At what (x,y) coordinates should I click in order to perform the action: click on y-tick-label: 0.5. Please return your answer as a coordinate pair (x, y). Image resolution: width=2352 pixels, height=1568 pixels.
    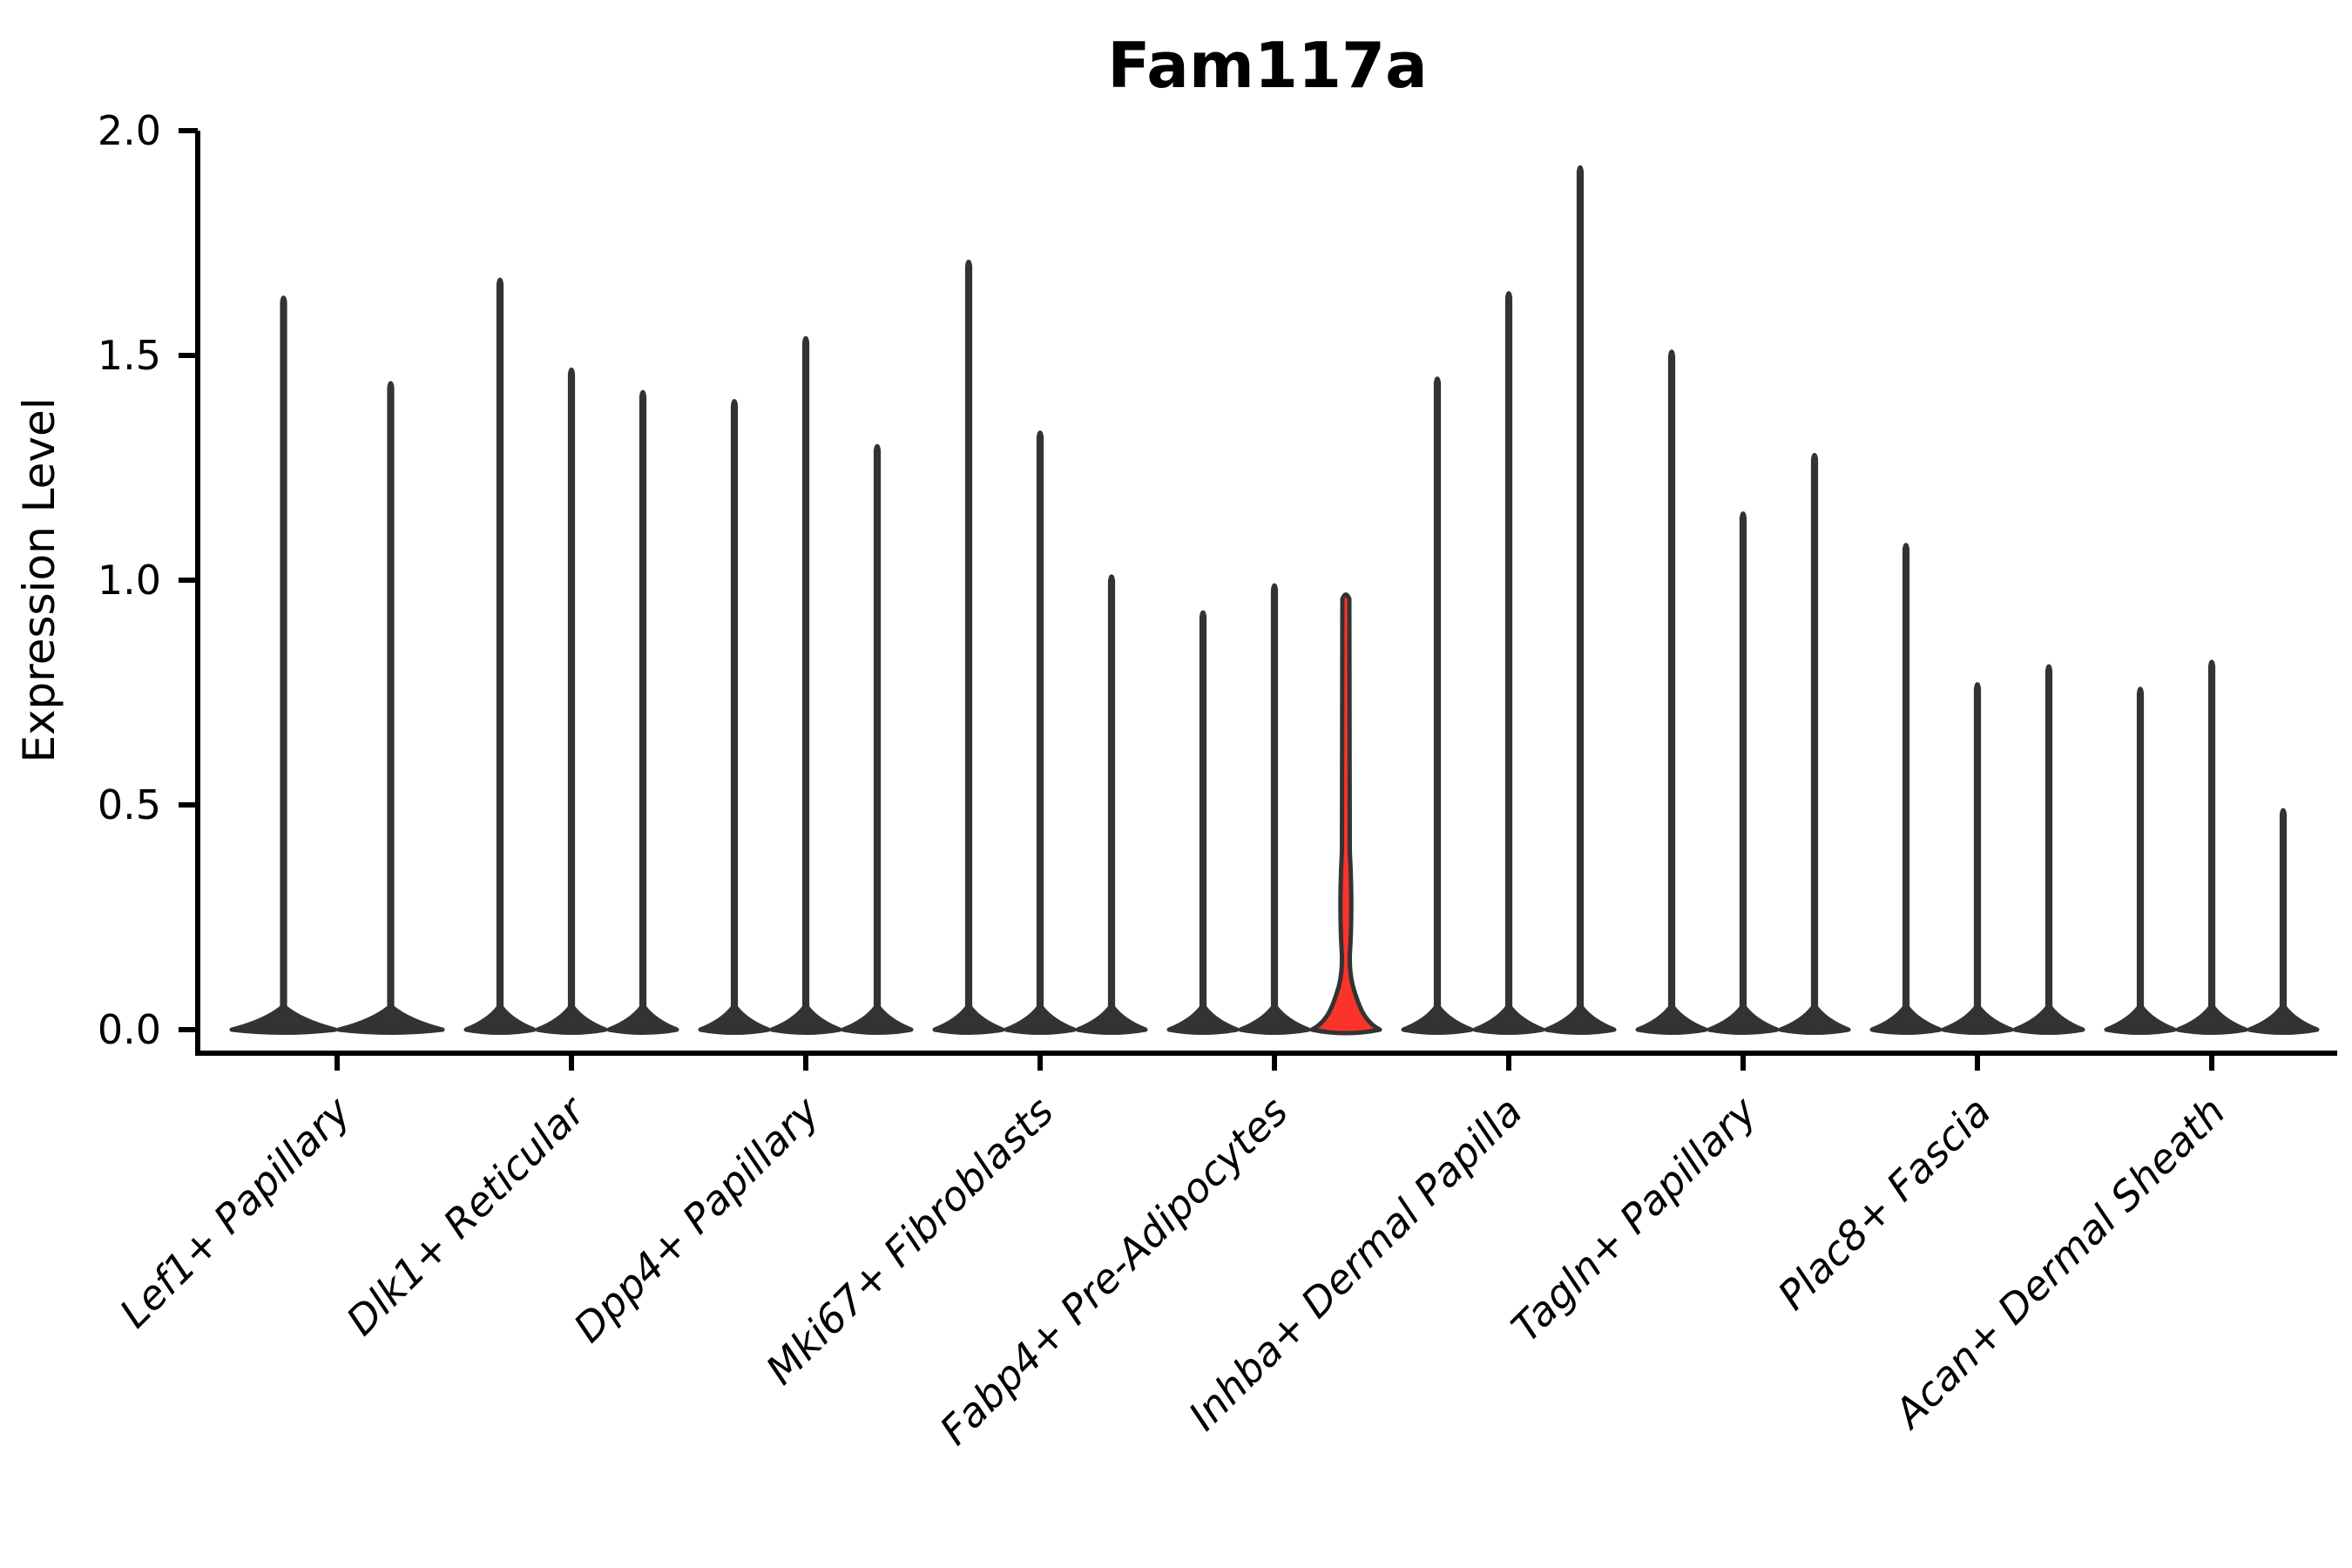
    Looking at the image, I should click on (129, 805).